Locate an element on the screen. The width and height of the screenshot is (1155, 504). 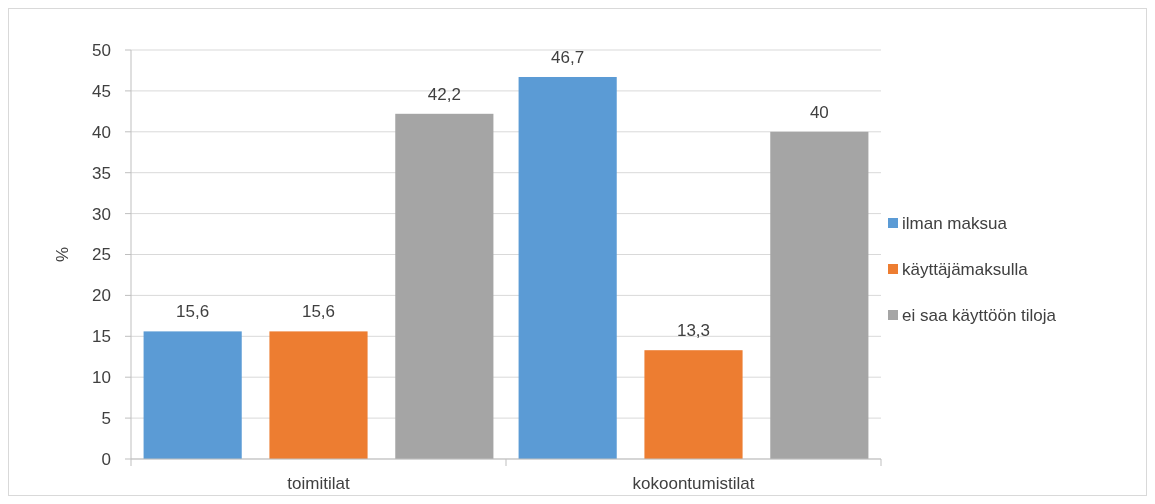
y-tick-label: 10 is located at coordinates (101, 378).